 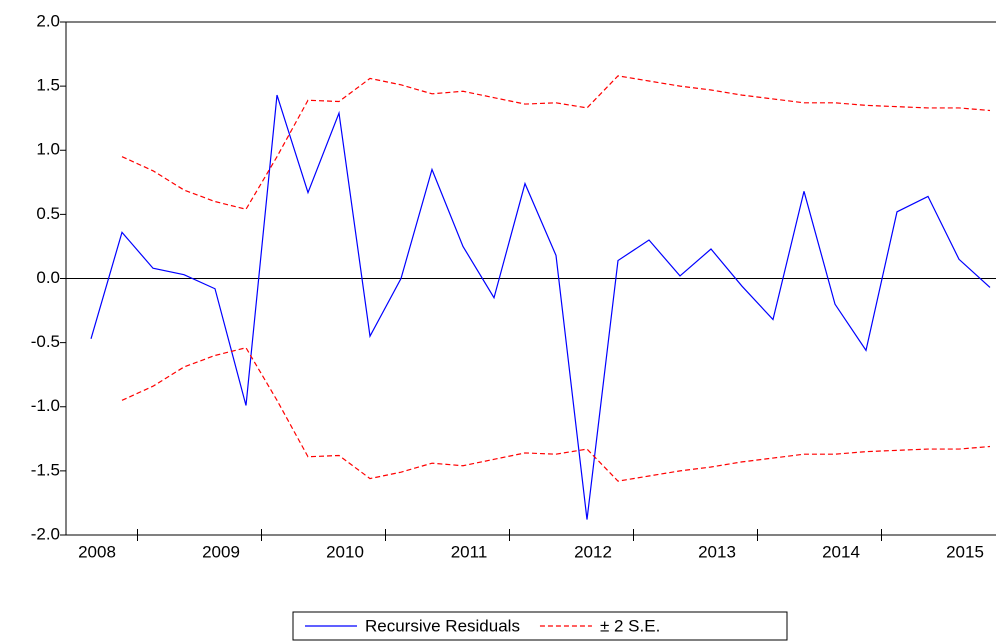 I want to click on legend-label: ± 2 S.E., so click(x=630, y=625).